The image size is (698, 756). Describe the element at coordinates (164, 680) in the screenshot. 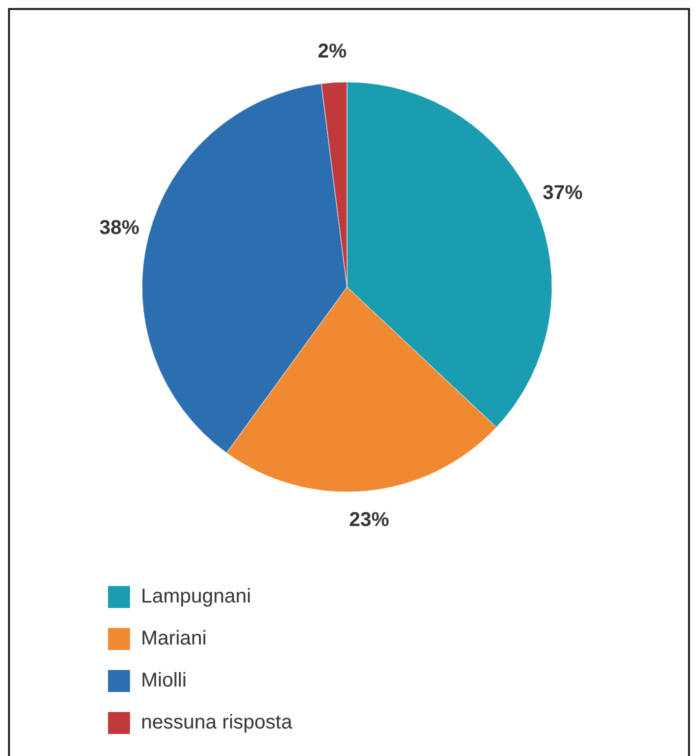

I see `legend-label: Miolli` at that location.